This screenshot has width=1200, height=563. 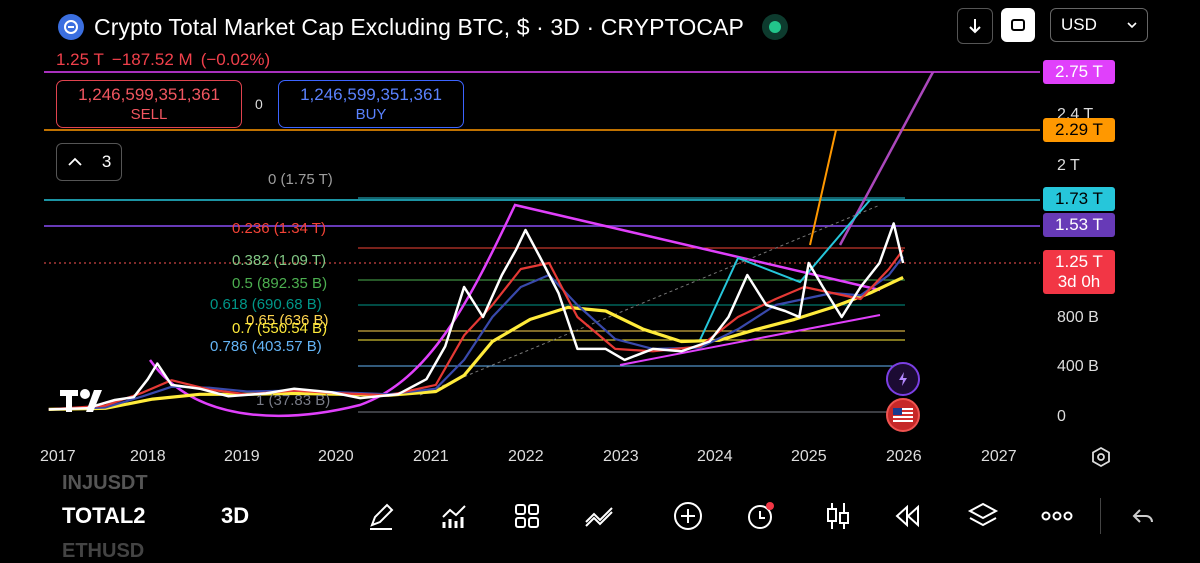 What do you see at coordinates (1078, 317) in the screenshot?
I see `y-tick: 800 B` at bounding box center [1078, 317].